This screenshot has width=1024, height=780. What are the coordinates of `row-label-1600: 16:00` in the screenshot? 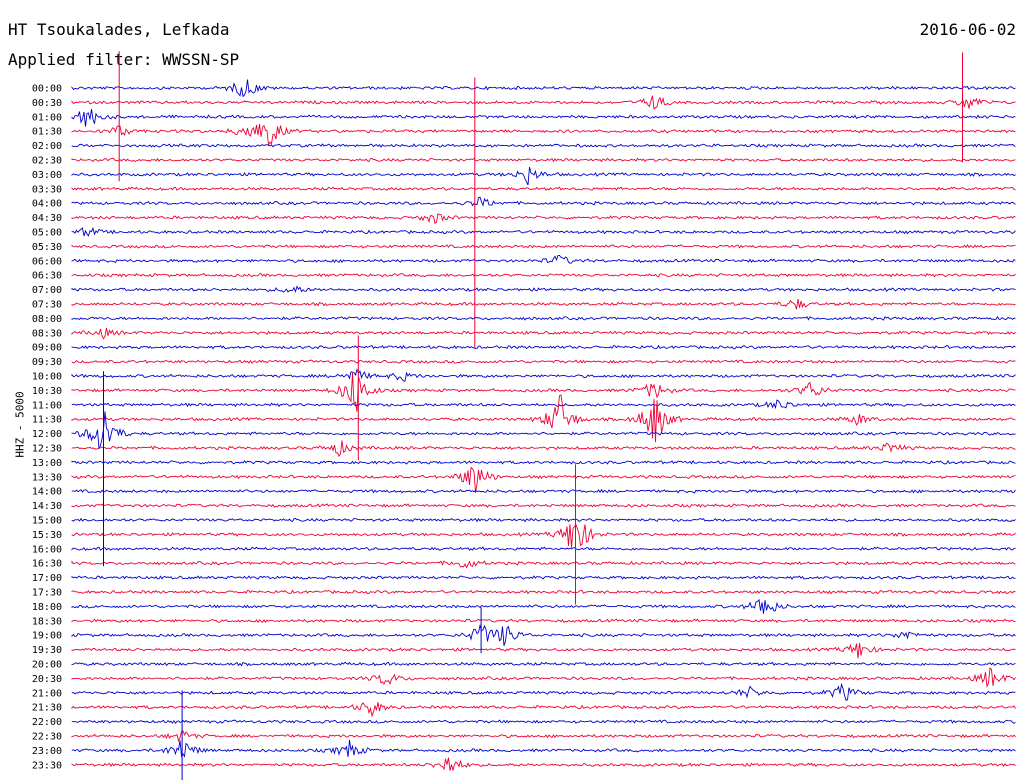 It's located at (47, 549).